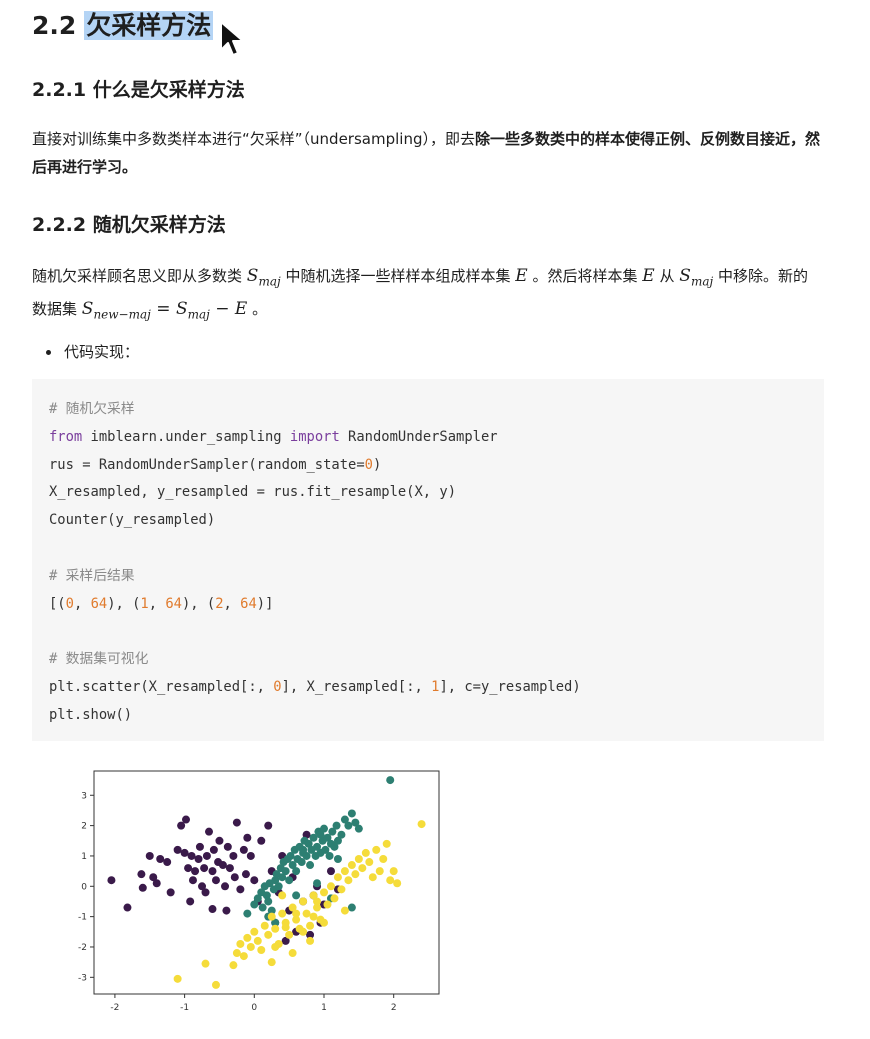 The image size is (870, 1039). Describe the element at coordinates (82, 978) in the screenshot. I see `y-tick-label: -3` at that location.